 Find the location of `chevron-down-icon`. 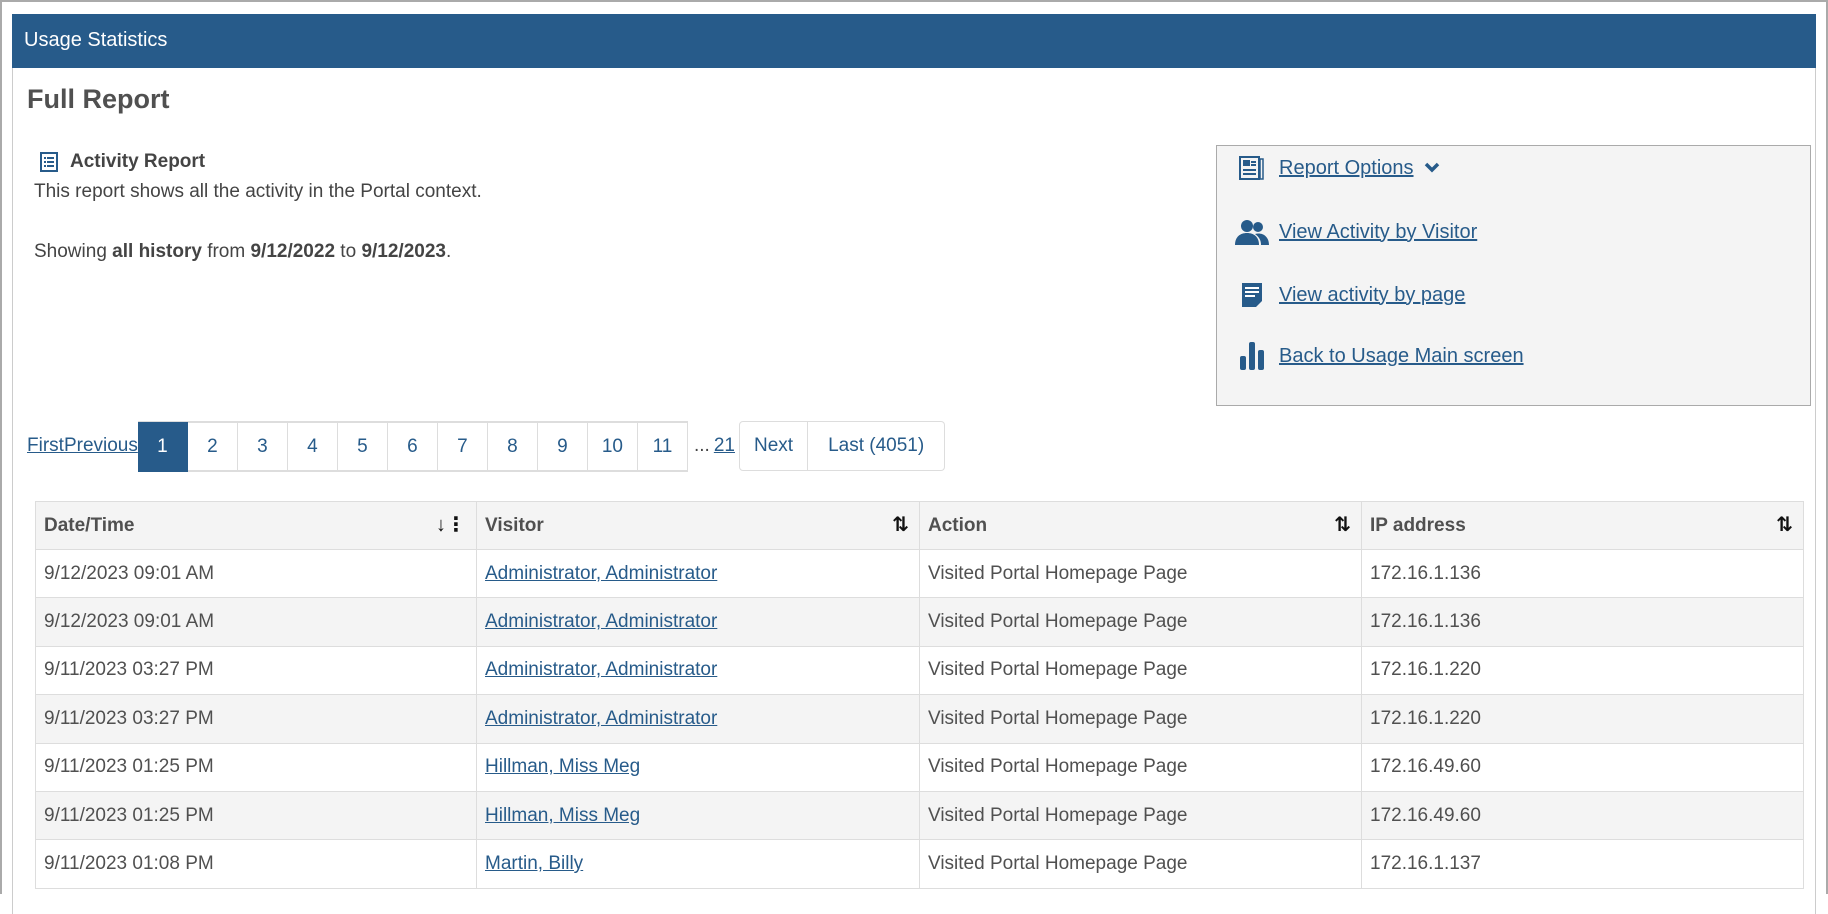

chevron-down-icon is located at coordinates (1432, 168).